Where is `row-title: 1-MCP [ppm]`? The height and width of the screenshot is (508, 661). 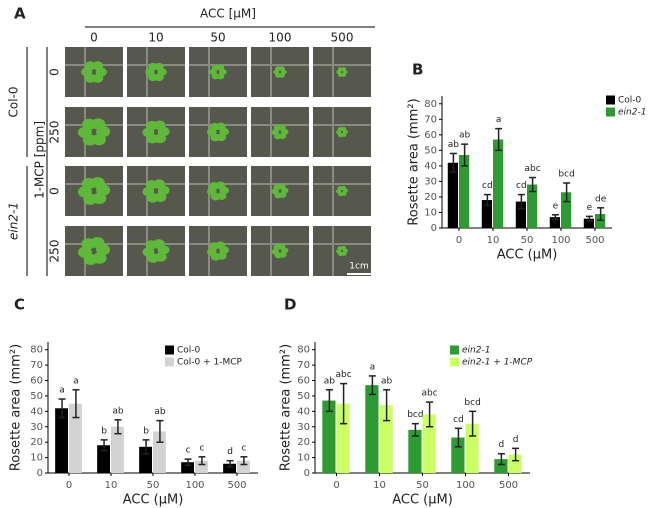 row-title: 1-MCP [ppm] is located at coordinates (40, 160).